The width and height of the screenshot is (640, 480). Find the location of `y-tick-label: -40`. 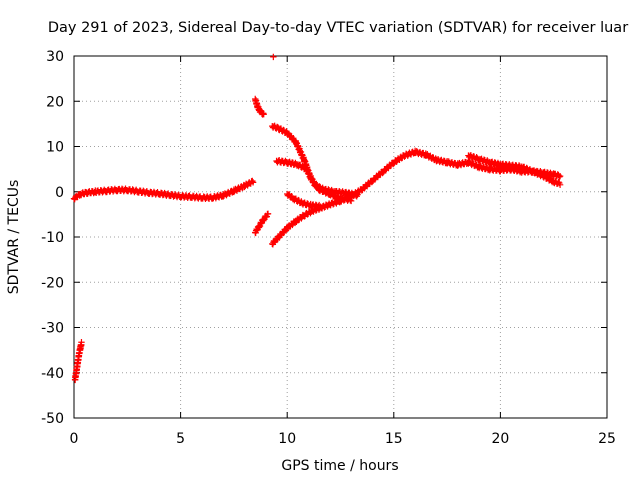

y-tick-label: -40 is located at coordinates (52, 374).